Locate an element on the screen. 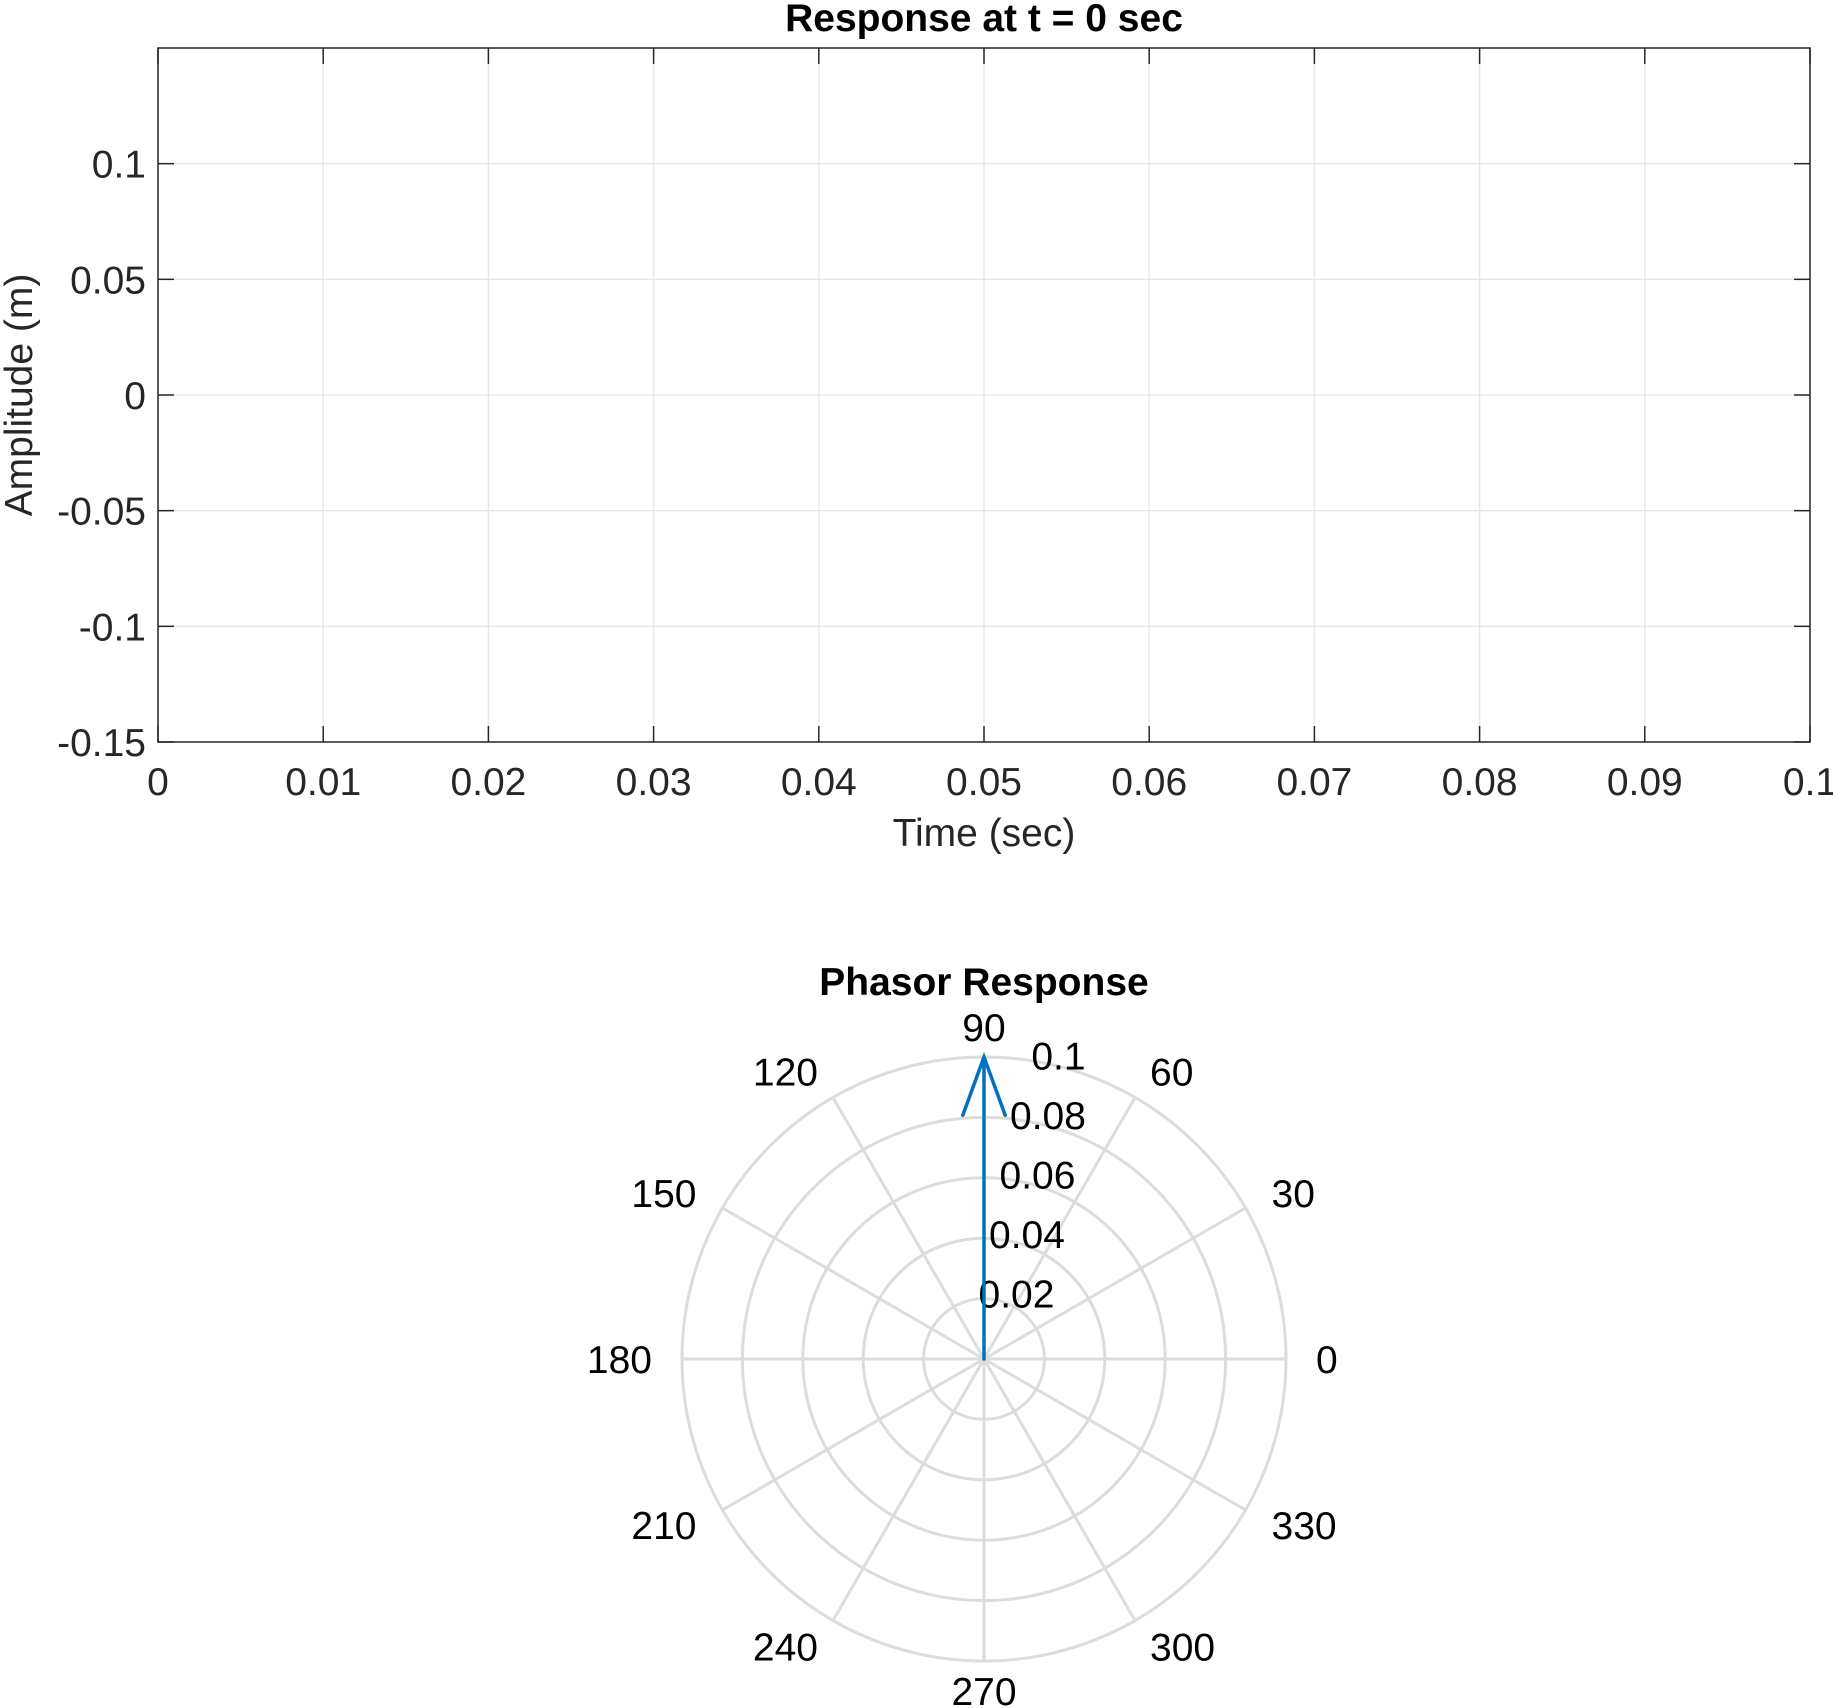 The height and width of the screenshot is (1708, 1833). response-x-tick-label: 0.1 is located at coordinates (1808, 782).